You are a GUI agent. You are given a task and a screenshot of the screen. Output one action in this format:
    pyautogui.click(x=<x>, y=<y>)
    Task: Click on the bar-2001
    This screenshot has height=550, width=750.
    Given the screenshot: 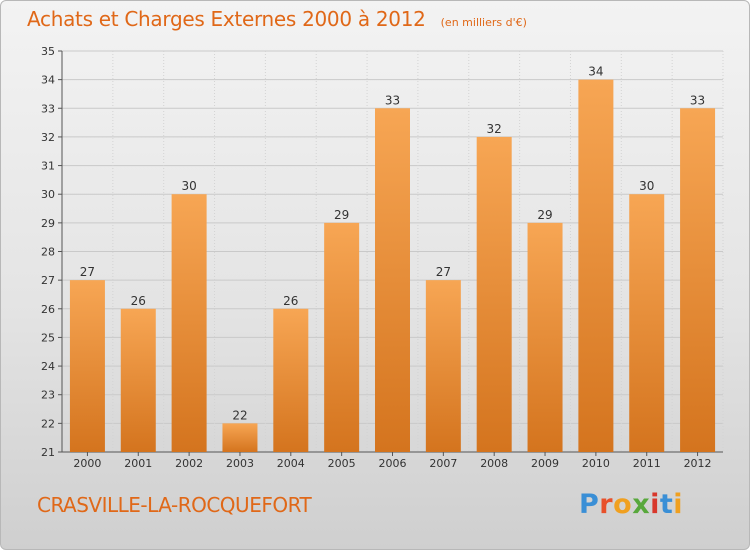 What is the action you would take?
    pyautogui.click(x=138, y=380)
    